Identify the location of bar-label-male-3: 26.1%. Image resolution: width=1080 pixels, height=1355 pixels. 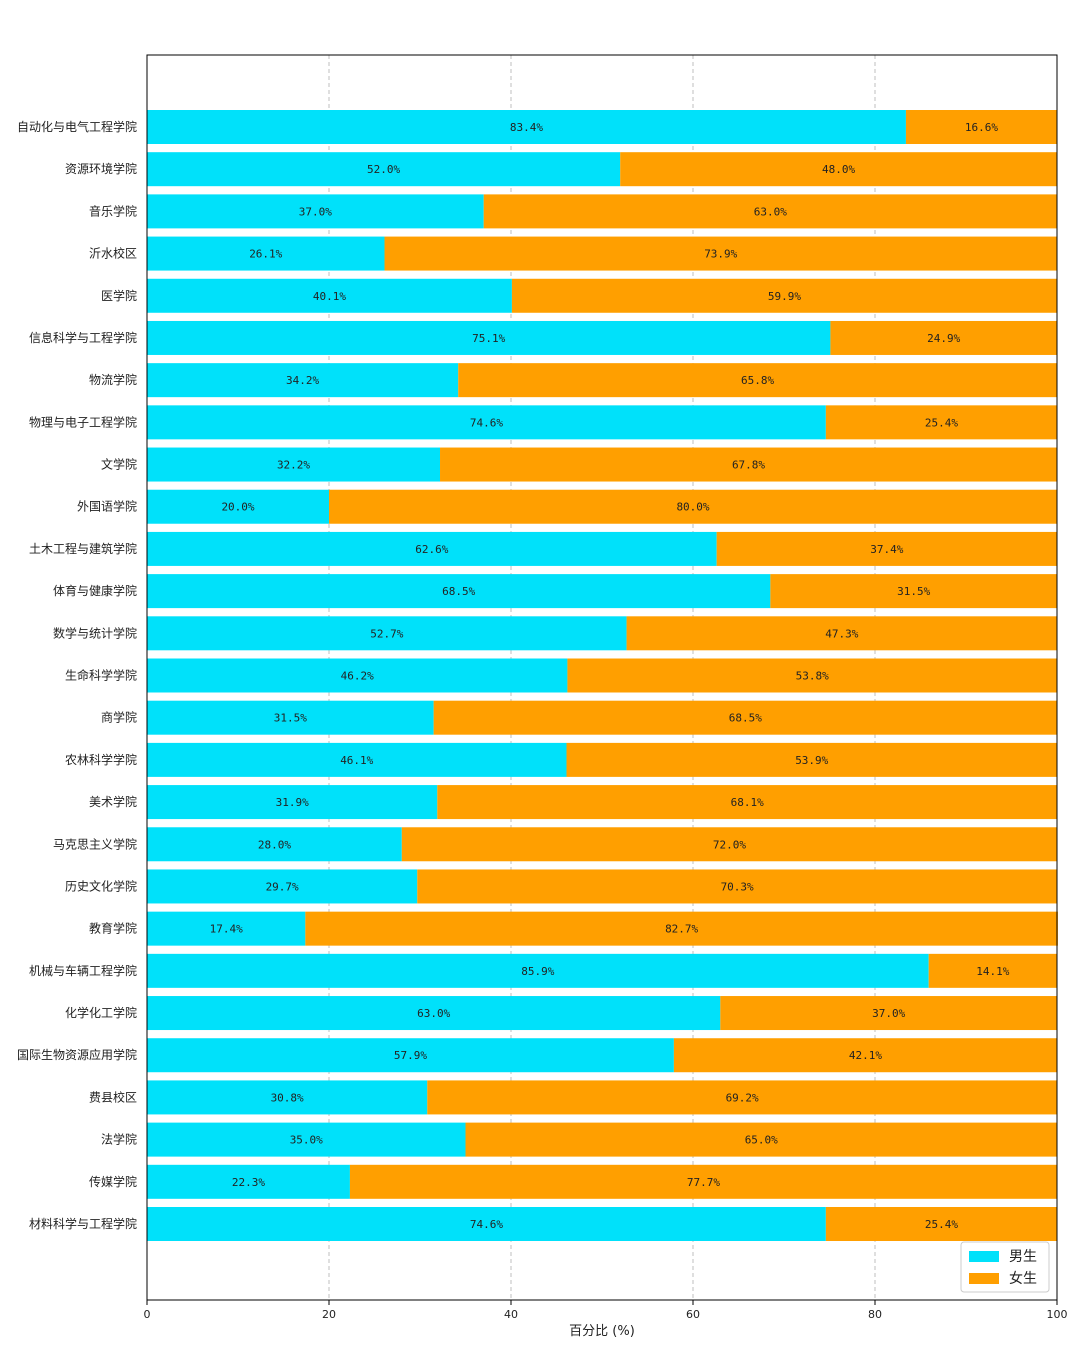
(265, 254).